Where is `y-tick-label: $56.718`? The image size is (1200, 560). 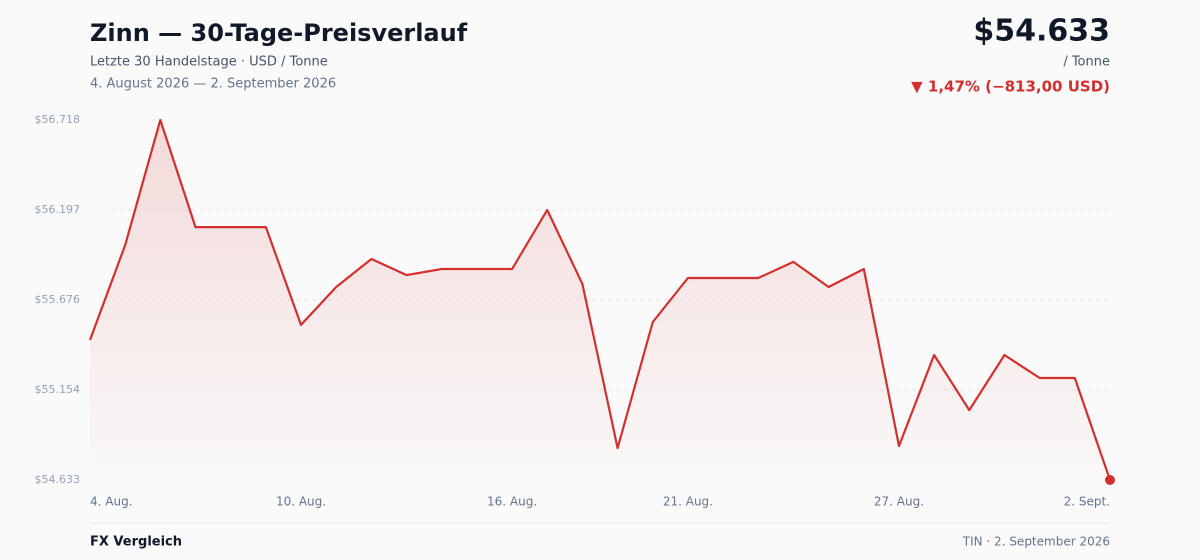 y-tick-label: $56.718 is located at coordinates (58, 119).